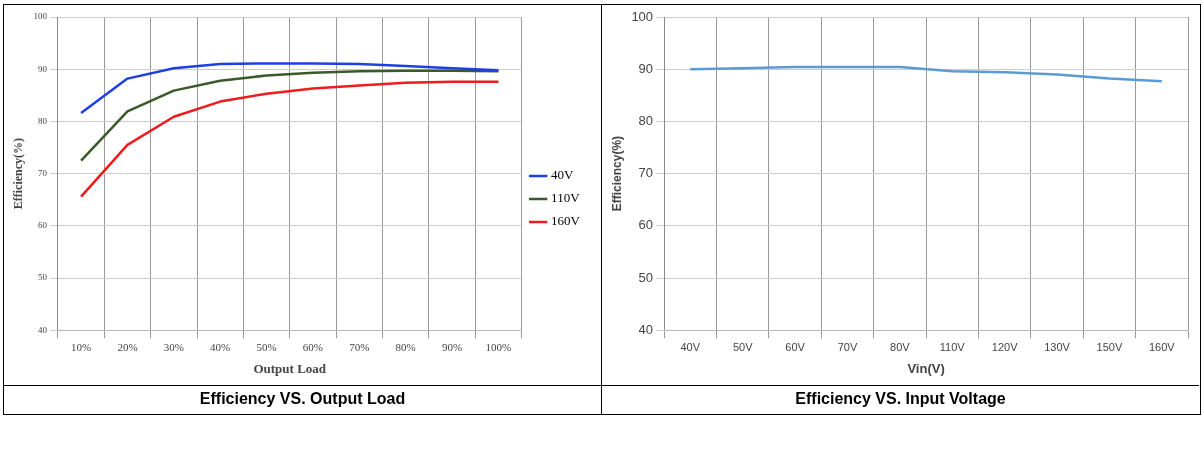  What do you see at coordinates (900, 346) in the screenshot?
I see `x-tick-label: 80V` at bounding box center [900, 346].